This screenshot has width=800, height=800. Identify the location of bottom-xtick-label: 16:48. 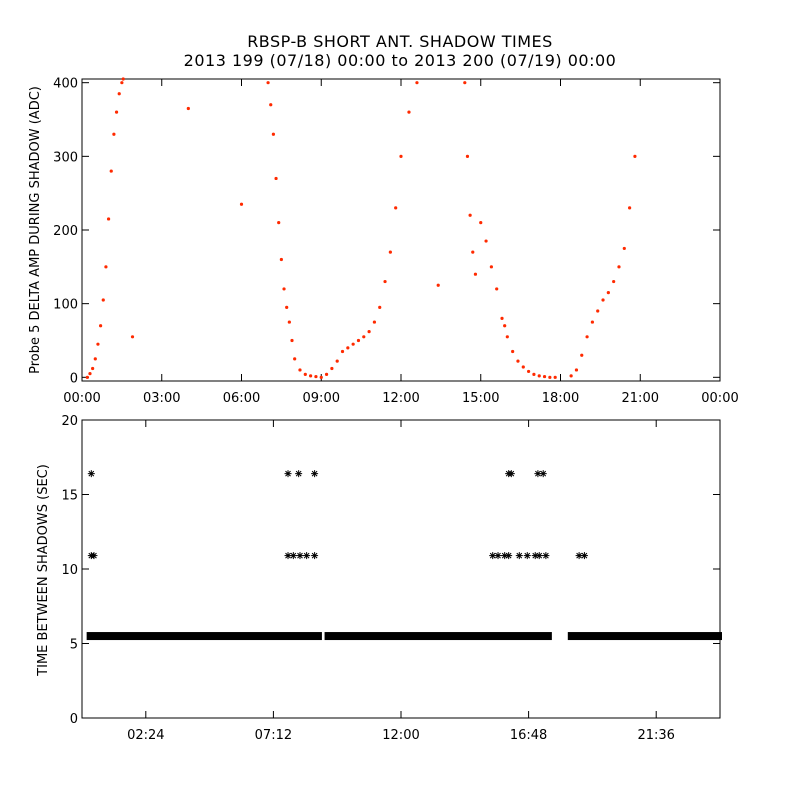
(528, 735).